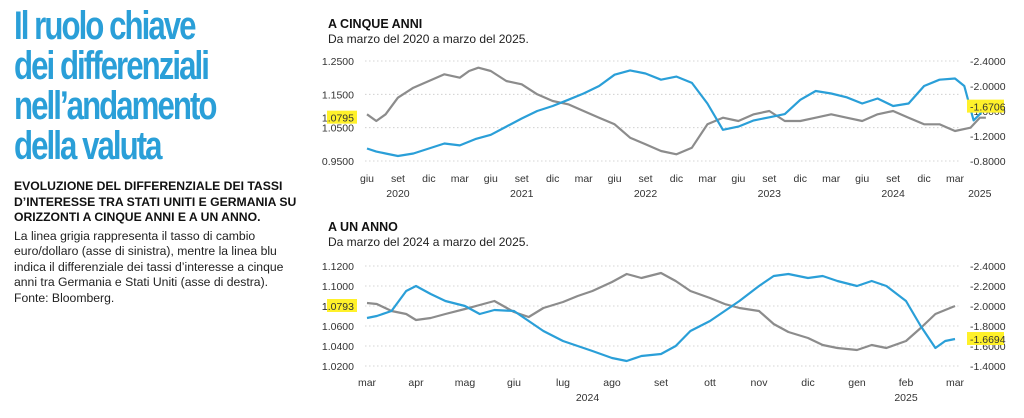 The width and height of the screenshot is (1024, 418). Describe the element at coordinates (338, 327) in the screenshot. I see `chart-2-left-tick: 1.0600` at that location.